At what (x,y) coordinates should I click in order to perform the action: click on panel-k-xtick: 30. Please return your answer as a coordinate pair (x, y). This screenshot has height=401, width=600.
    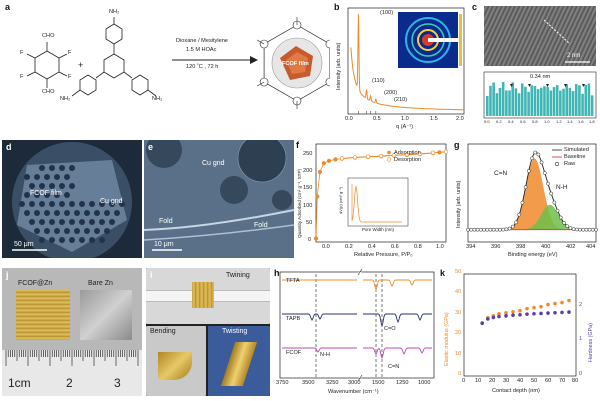
    Looking at the image, I should click on (506, 381).